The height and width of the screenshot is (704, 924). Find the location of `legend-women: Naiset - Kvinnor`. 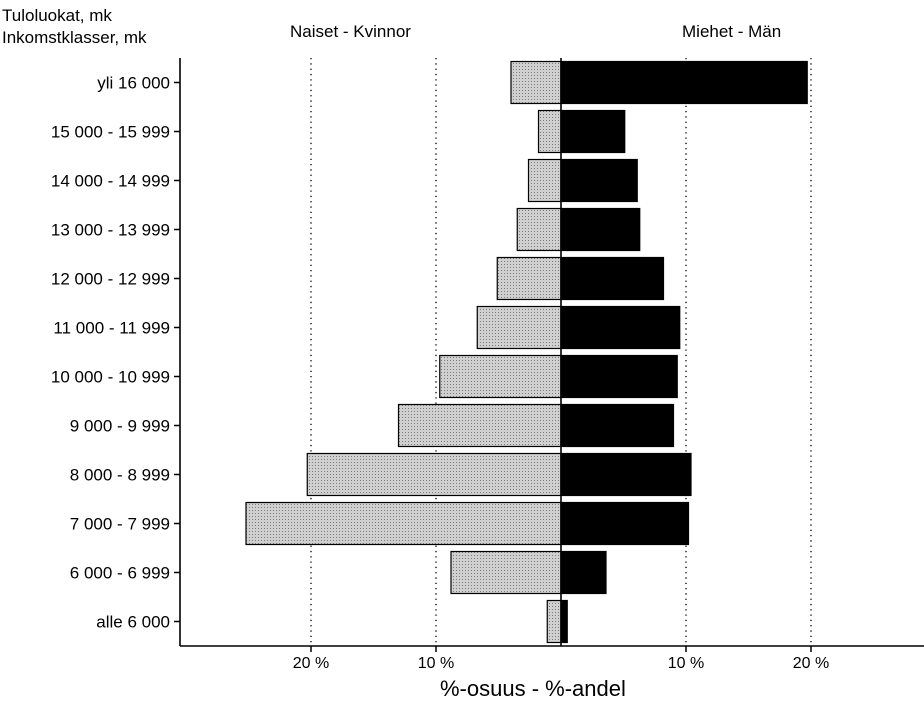

legend-women: Naiset - Kvinnor is located at coordinates (350, 31).